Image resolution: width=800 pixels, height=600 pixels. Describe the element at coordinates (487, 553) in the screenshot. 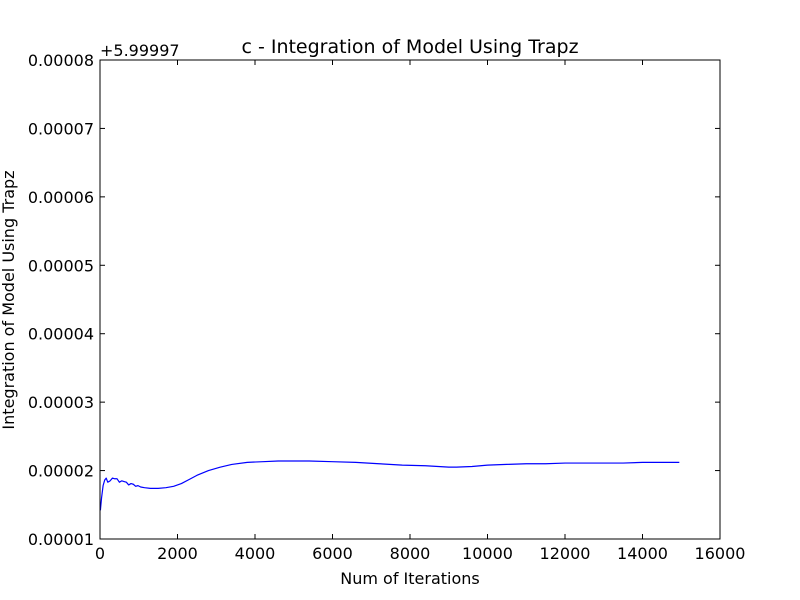

I see `x-tick-label: 10000` at that location.